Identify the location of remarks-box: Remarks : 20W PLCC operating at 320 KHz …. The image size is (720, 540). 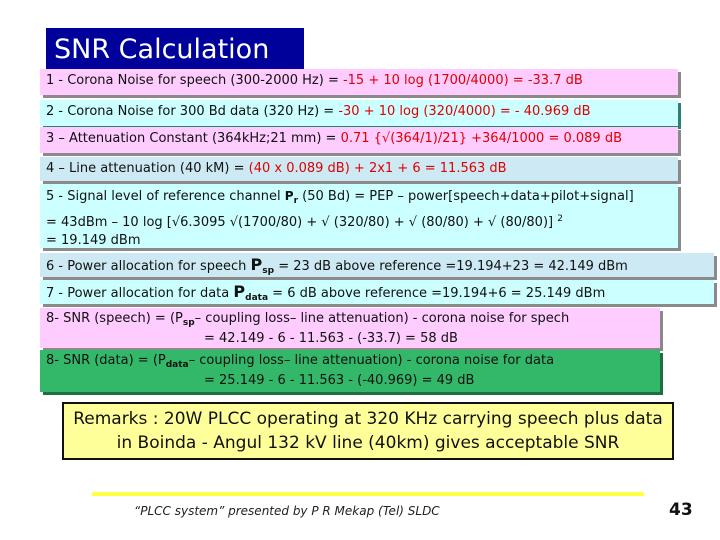
(368, 431).